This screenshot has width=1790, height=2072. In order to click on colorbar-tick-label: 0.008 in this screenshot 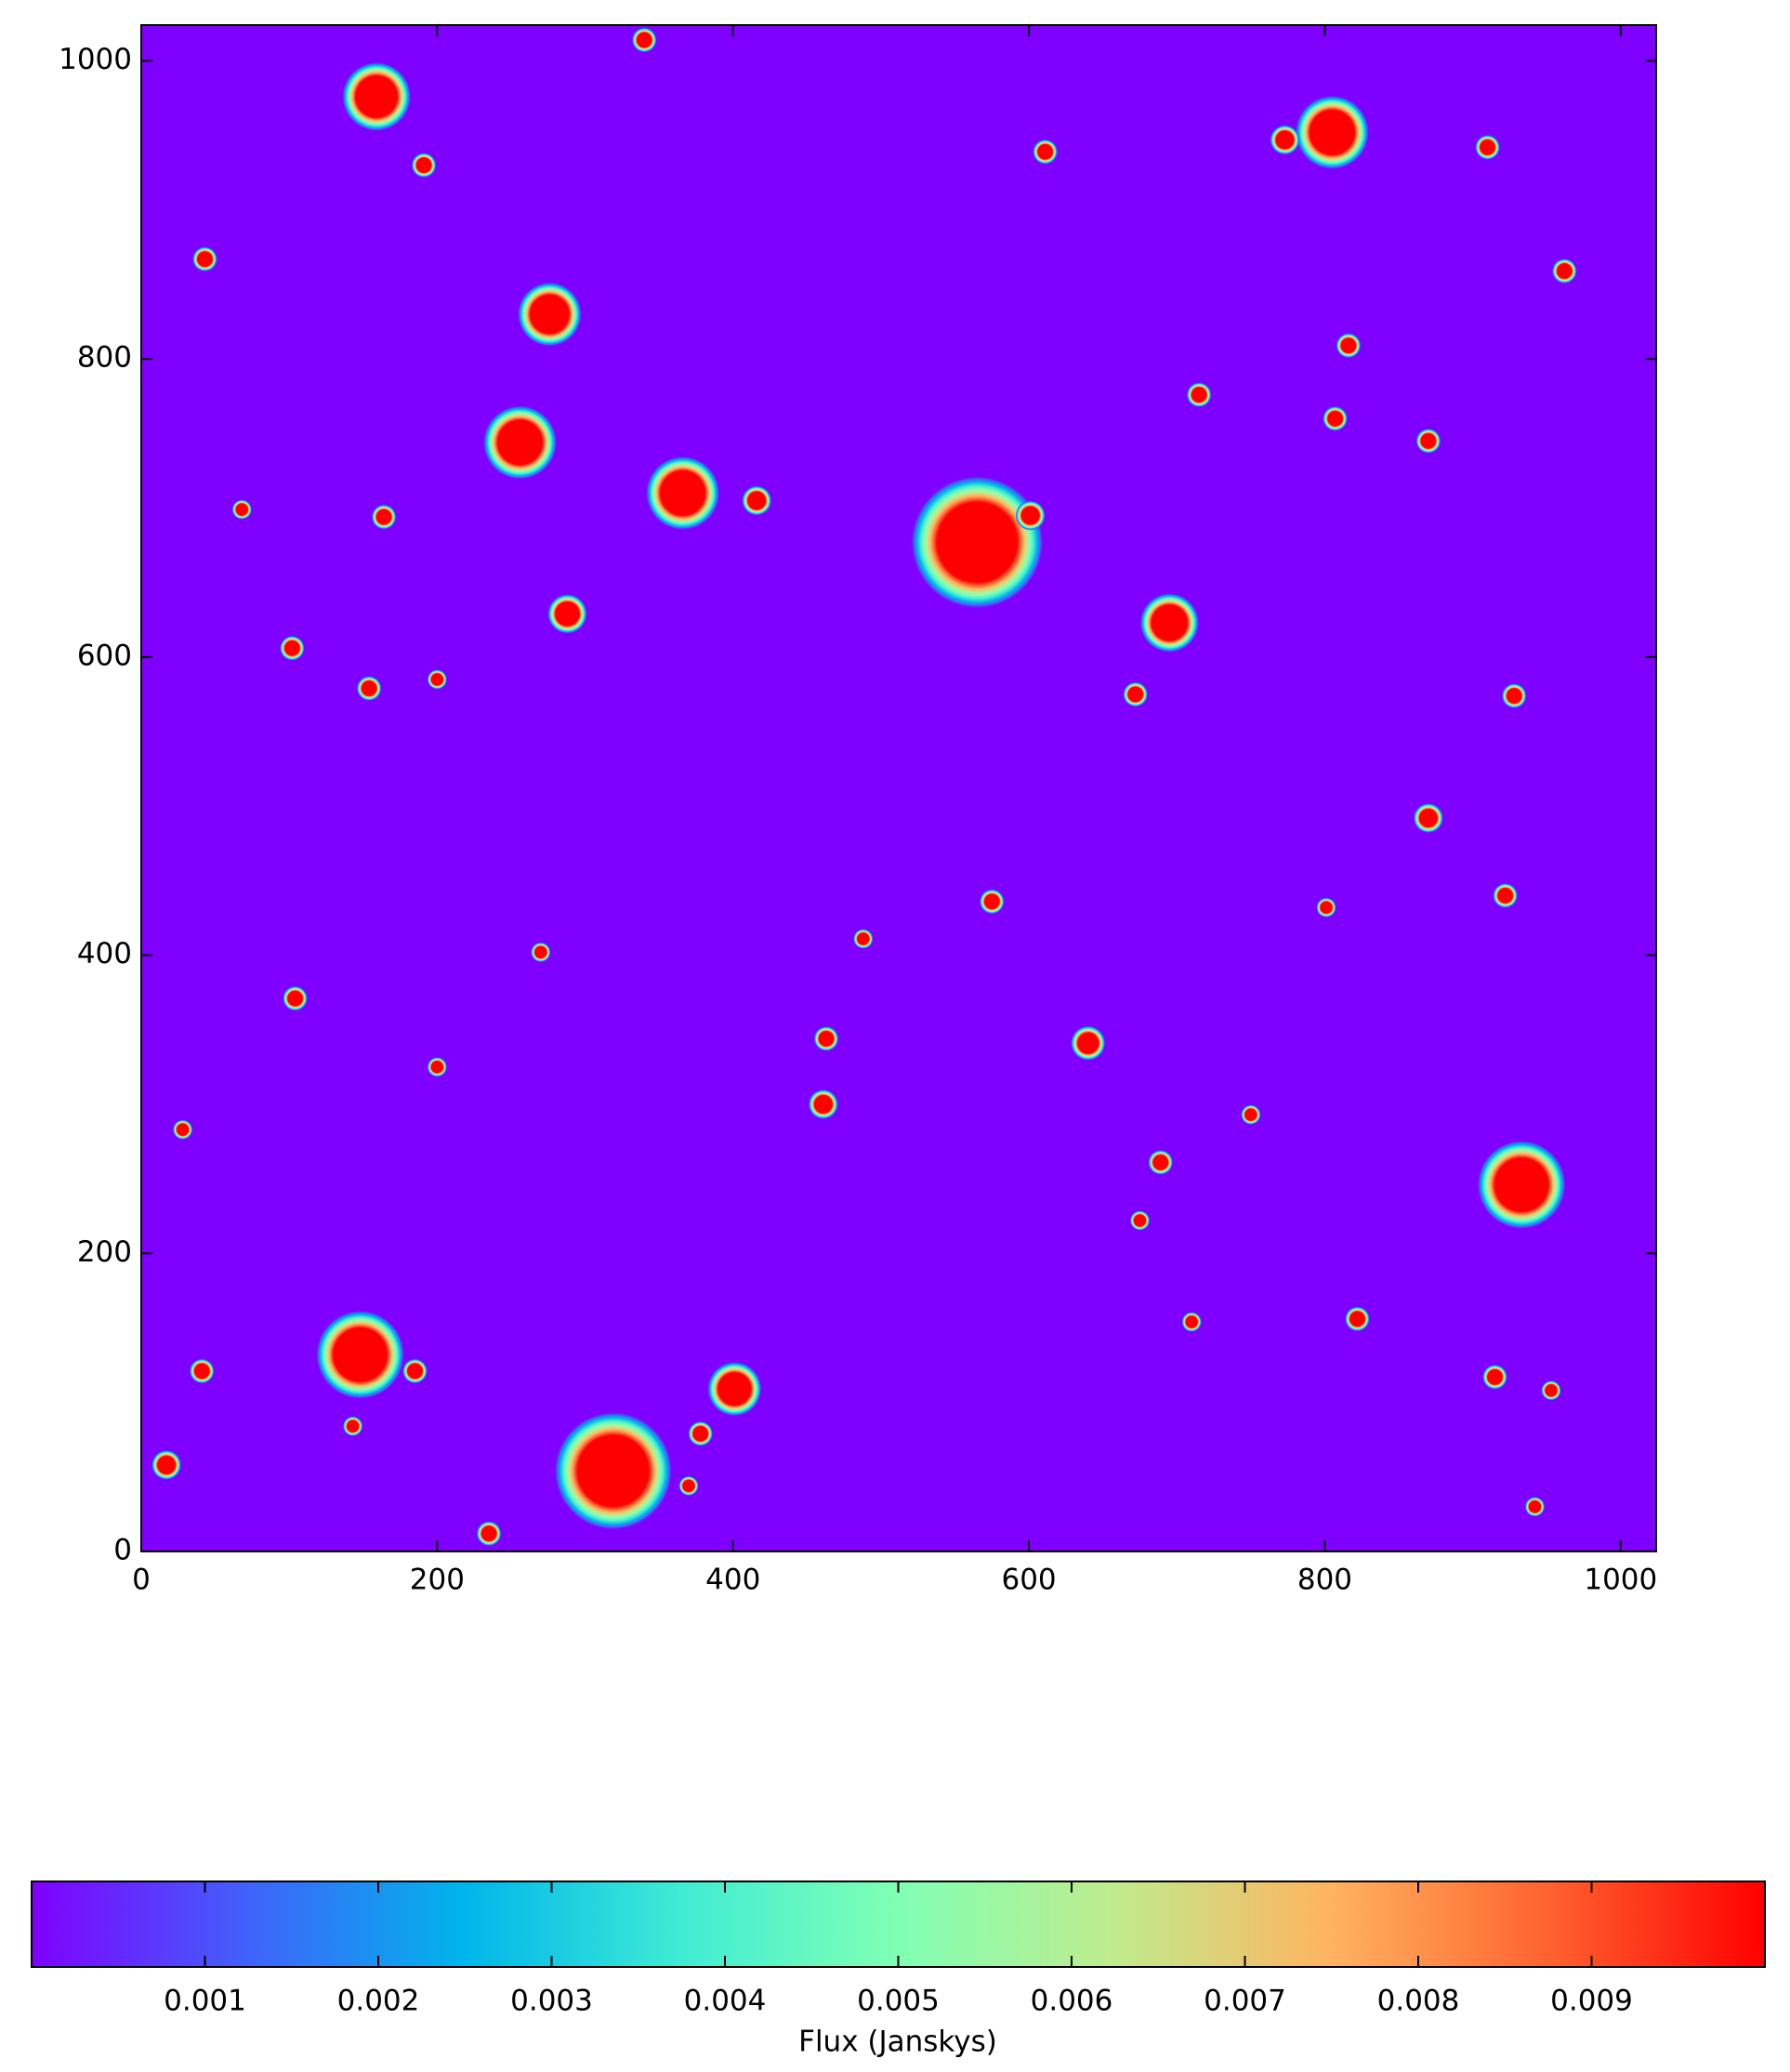, I will do `click(1418, 2001)`.